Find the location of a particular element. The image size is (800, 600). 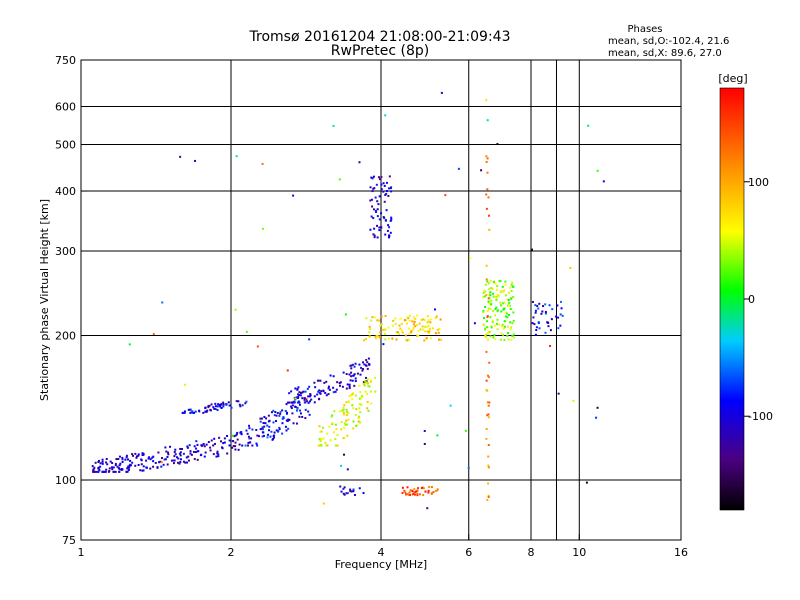

y-tick-label: 400 is located at coordinates (65, 191).